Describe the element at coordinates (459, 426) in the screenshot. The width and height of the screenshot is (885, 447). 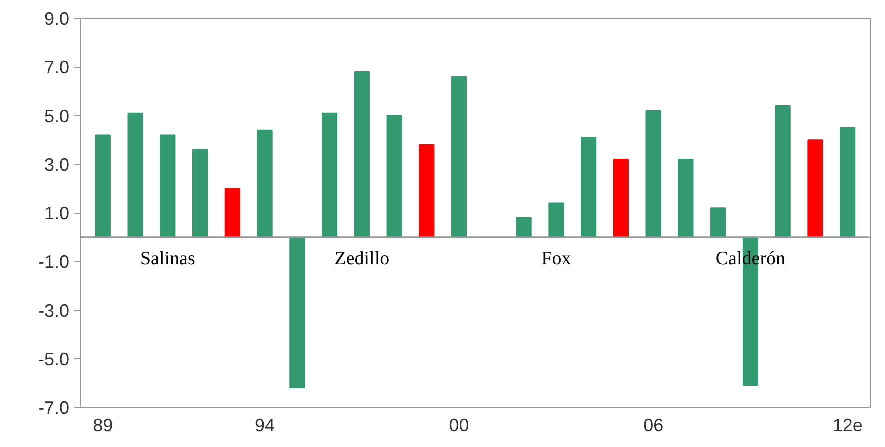
I see `x-tick-label: 00` at that location.